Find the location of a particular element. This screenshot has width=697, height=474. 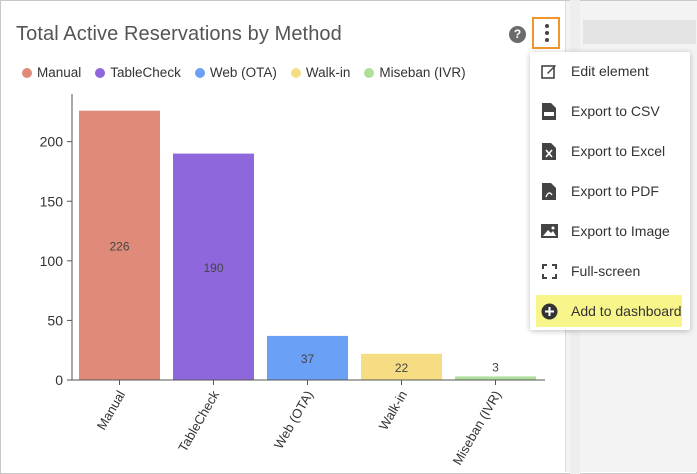

x-tick-label: Walk-in is located at coordinates (393, 410).